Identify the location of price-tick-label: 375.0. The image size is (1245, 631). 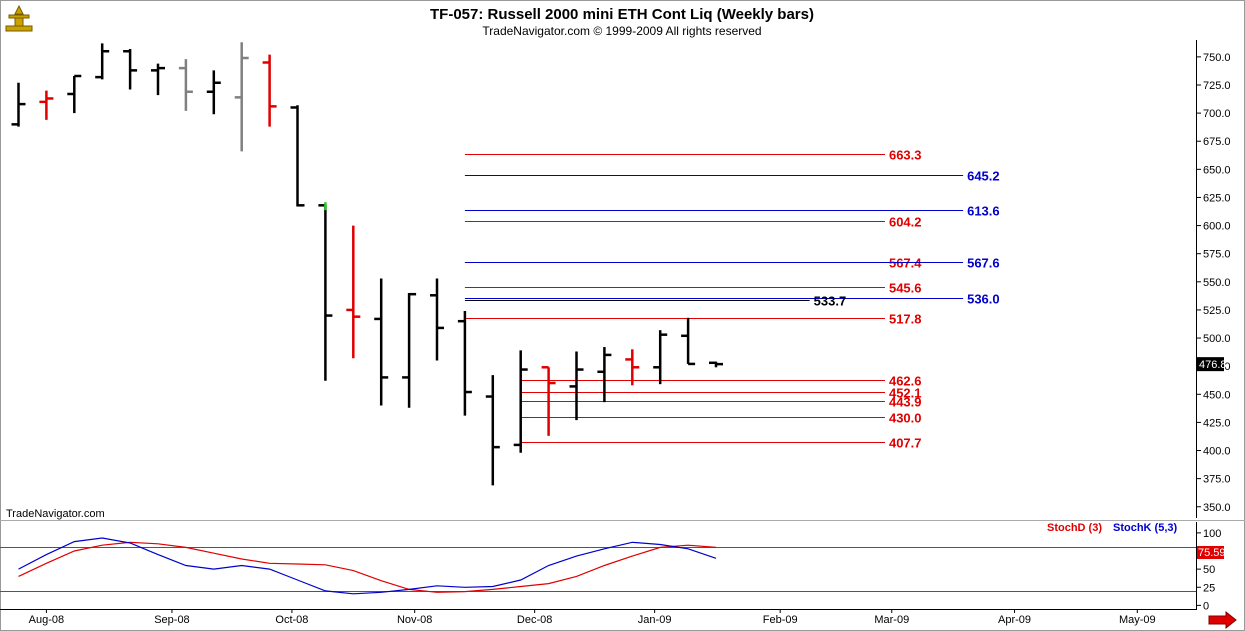
(1217, 480).